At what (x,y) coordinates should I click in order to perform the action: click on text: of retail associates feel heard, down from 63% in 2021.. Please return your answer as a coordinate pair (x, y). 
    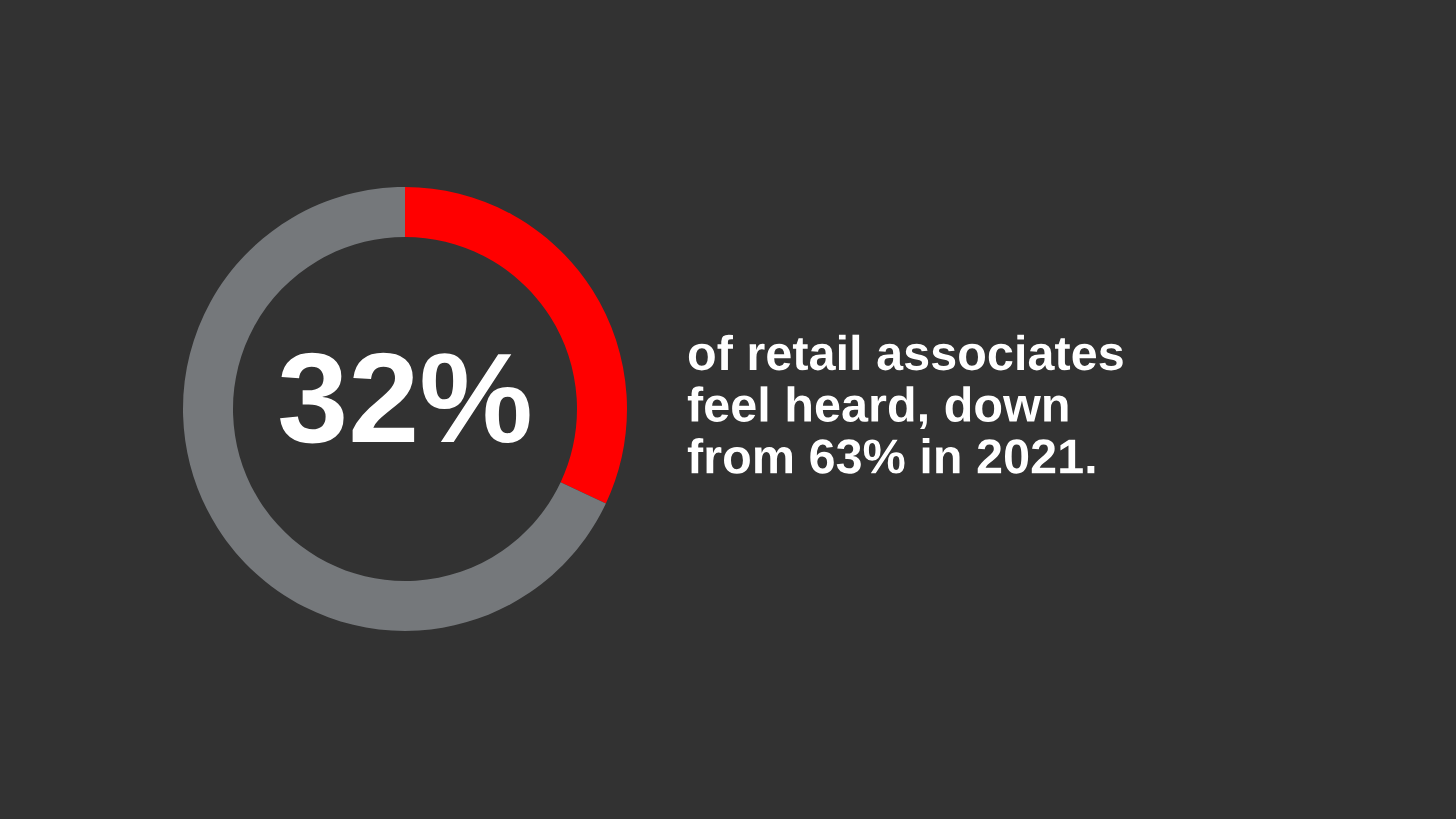
    Looking at the image, I should click on (905, 404).